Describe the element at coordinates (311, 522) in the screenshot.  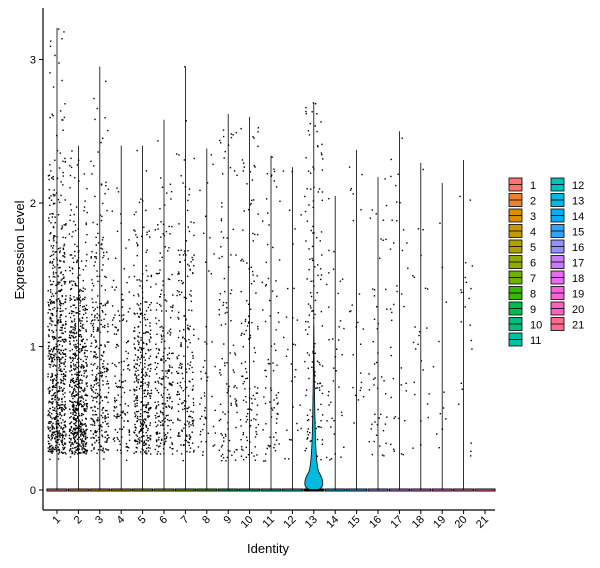
I see `x-tick-label-13: 13` at that location.